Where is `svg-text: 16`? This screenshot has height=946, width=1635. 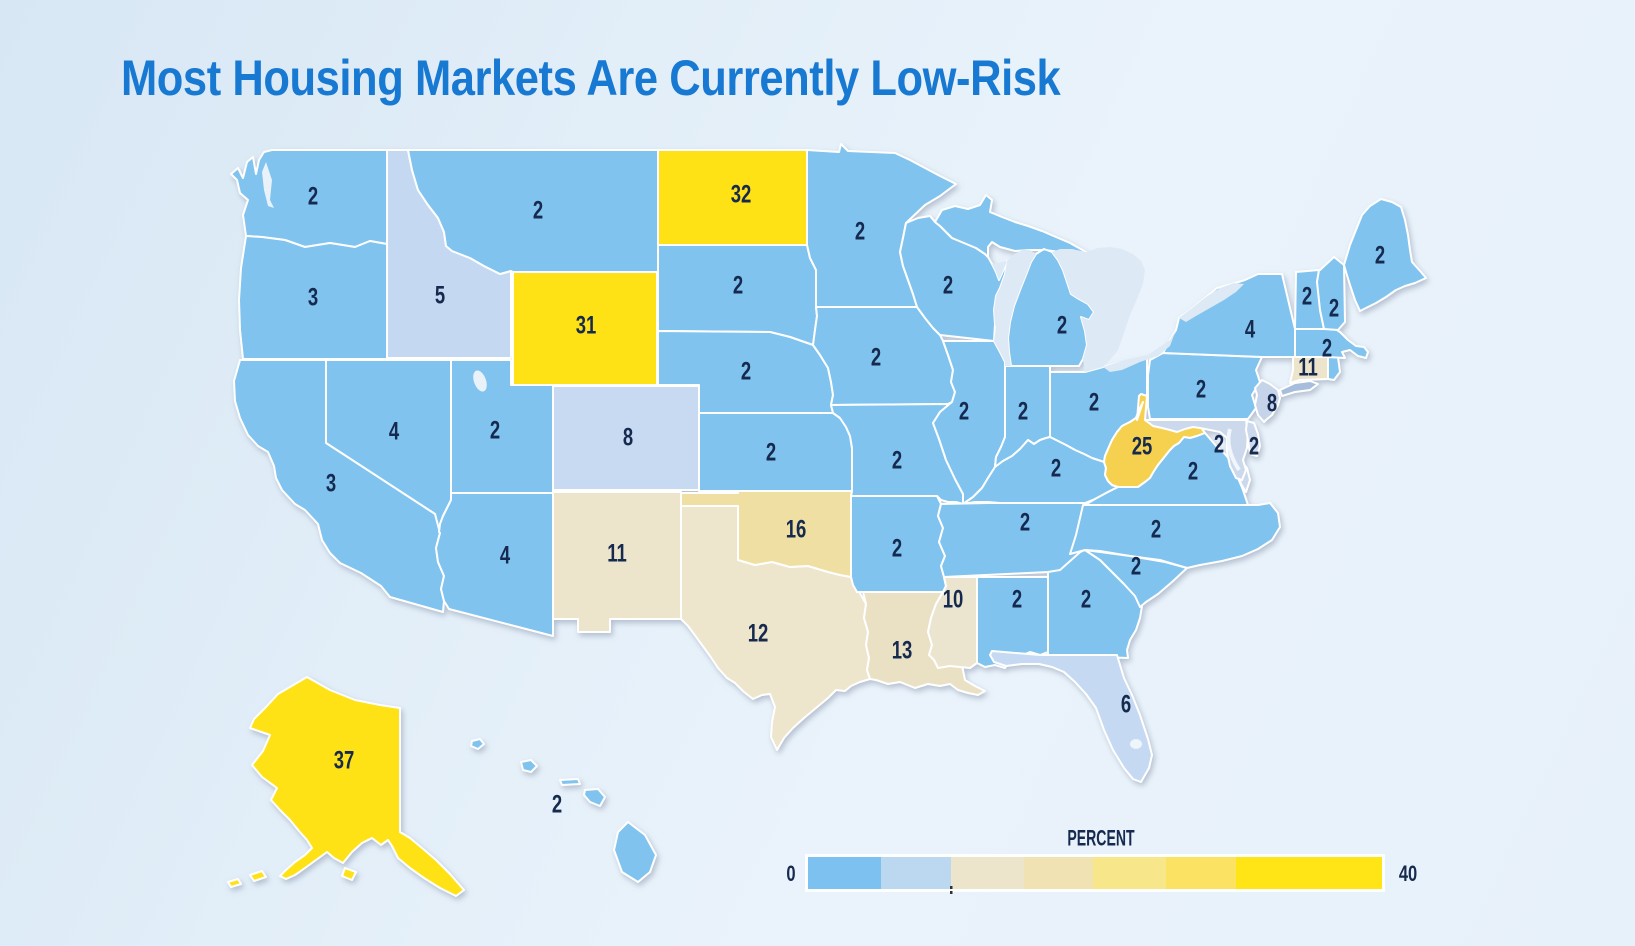
svg-text: 16 is located at coordinates (796, 529).